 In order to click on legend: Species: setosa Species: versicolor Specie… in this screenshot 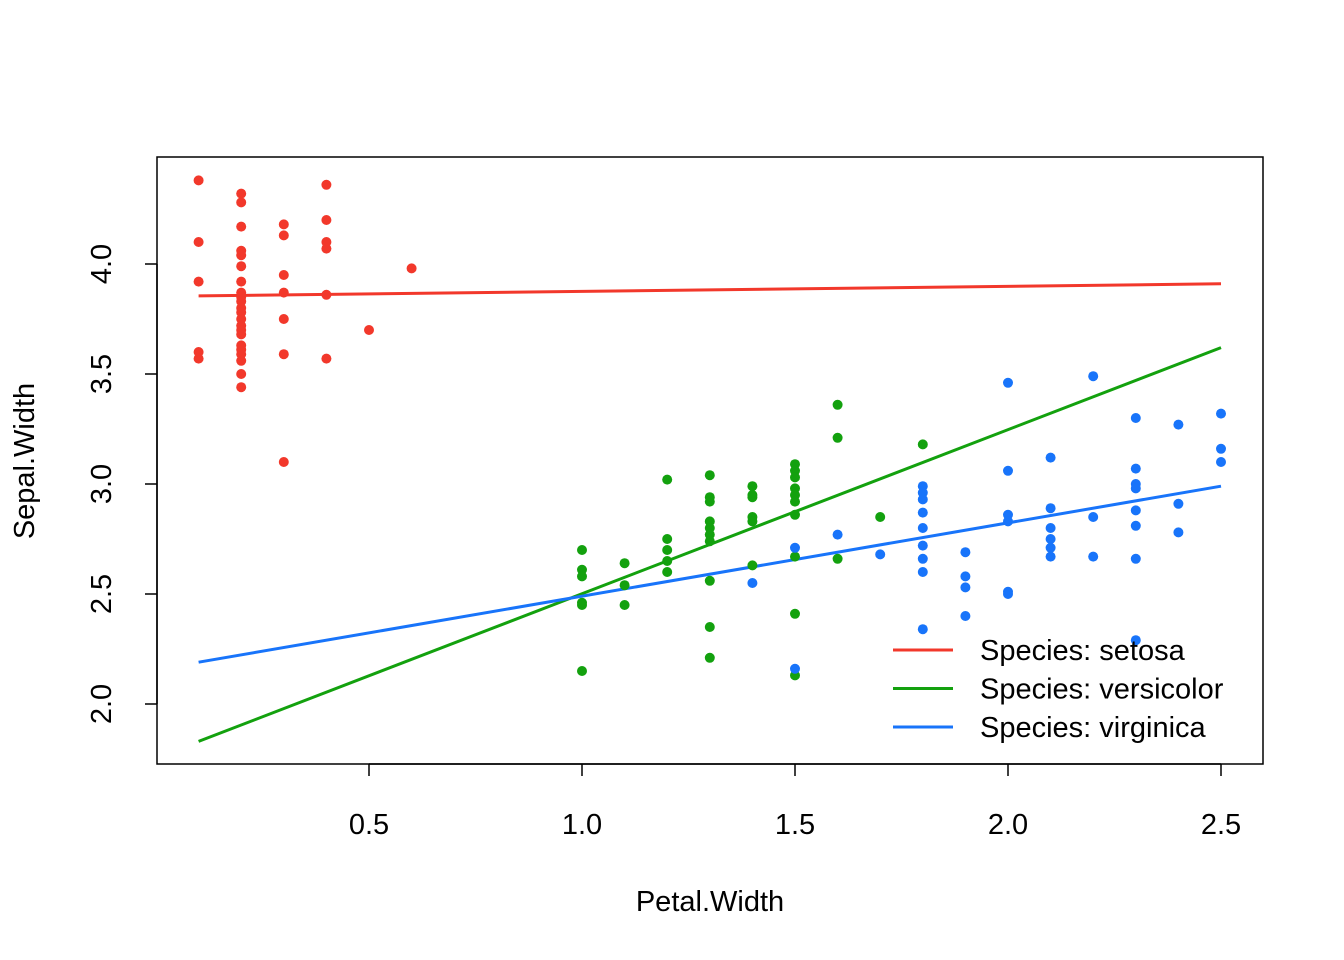, I will do `click(1058, 689)`.